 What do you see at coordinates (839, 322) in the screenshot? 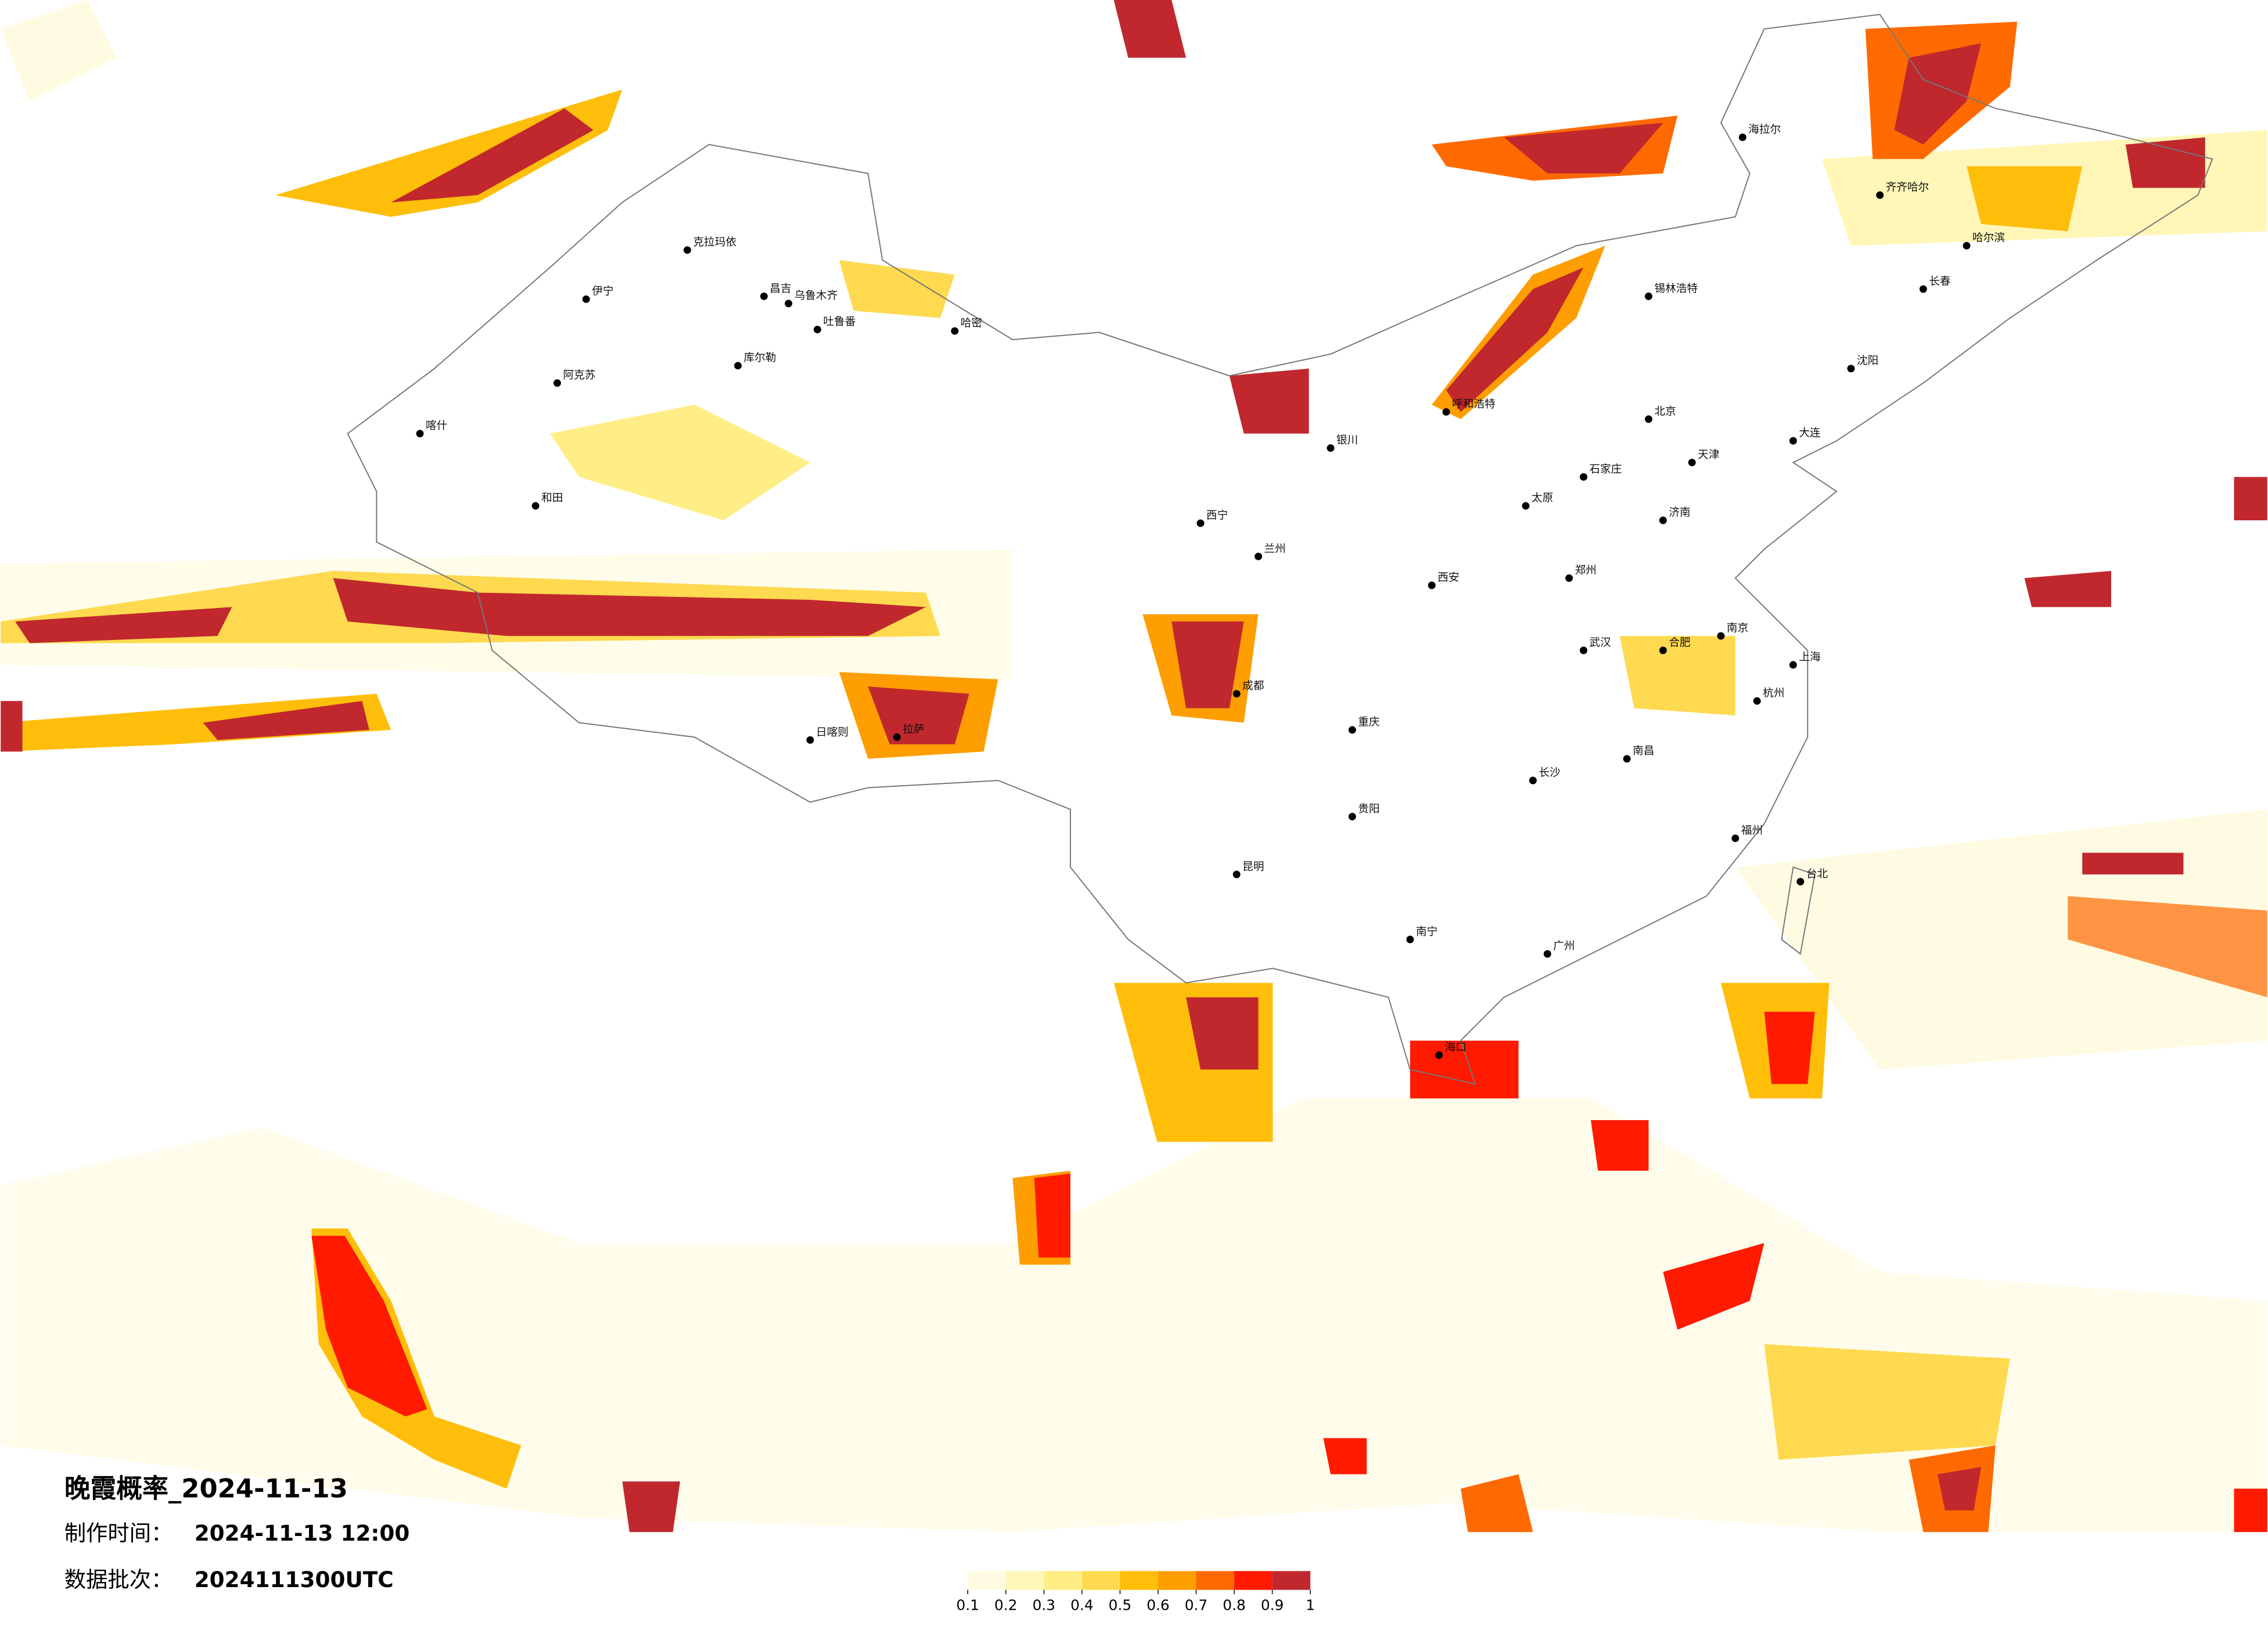
I see `city-label: 吐鲁番` at bounding box center [839, 322].